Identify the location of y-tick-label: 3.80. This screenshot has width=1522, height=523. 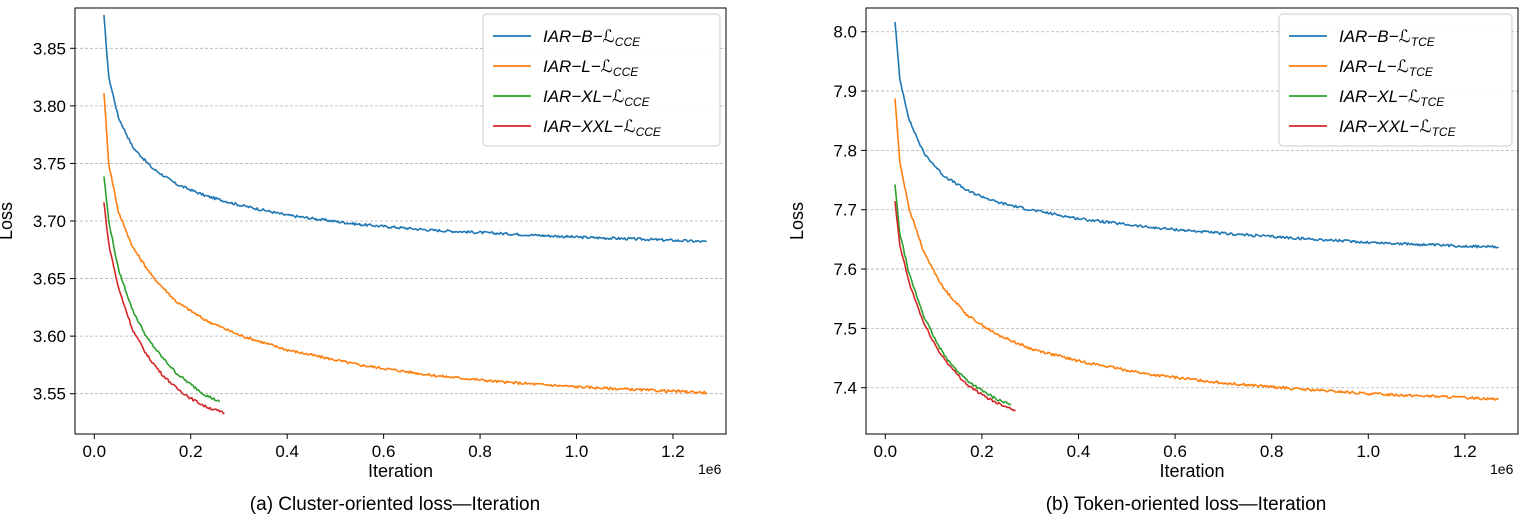
(49, 106).